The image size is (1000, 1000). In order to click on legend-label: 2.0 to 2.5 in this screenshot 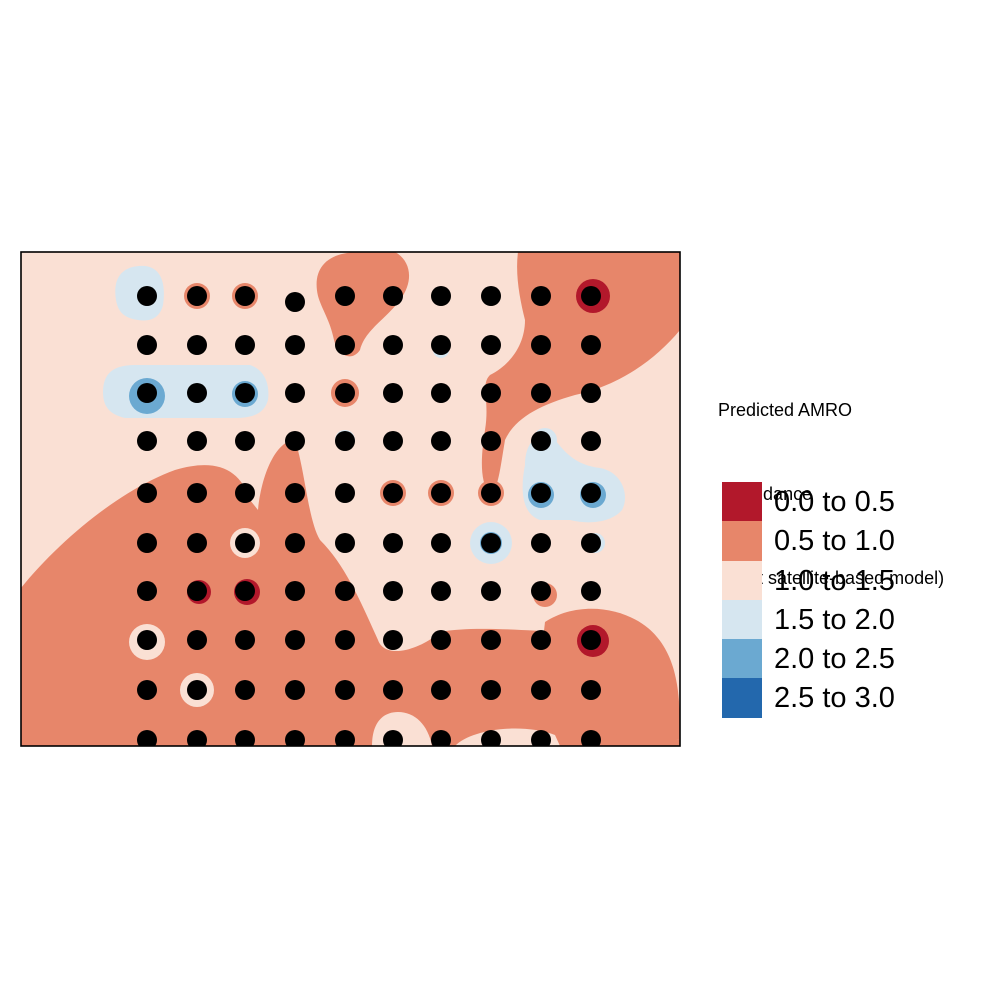, I will do `click(834, 659)`.